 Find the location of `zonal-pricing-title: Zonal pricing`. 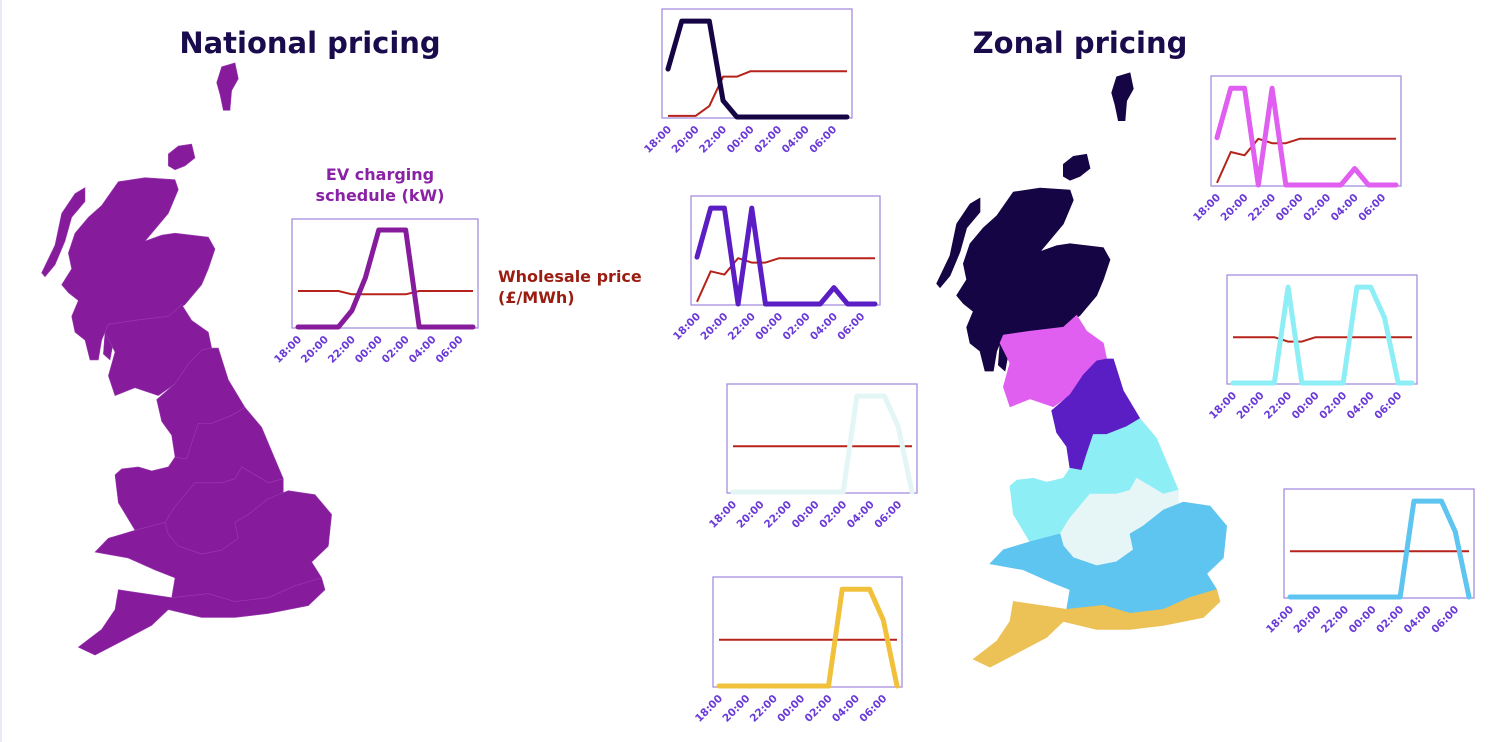

zonal-pricing-title: Zonal pricing is located at coordinates (1080, 43).